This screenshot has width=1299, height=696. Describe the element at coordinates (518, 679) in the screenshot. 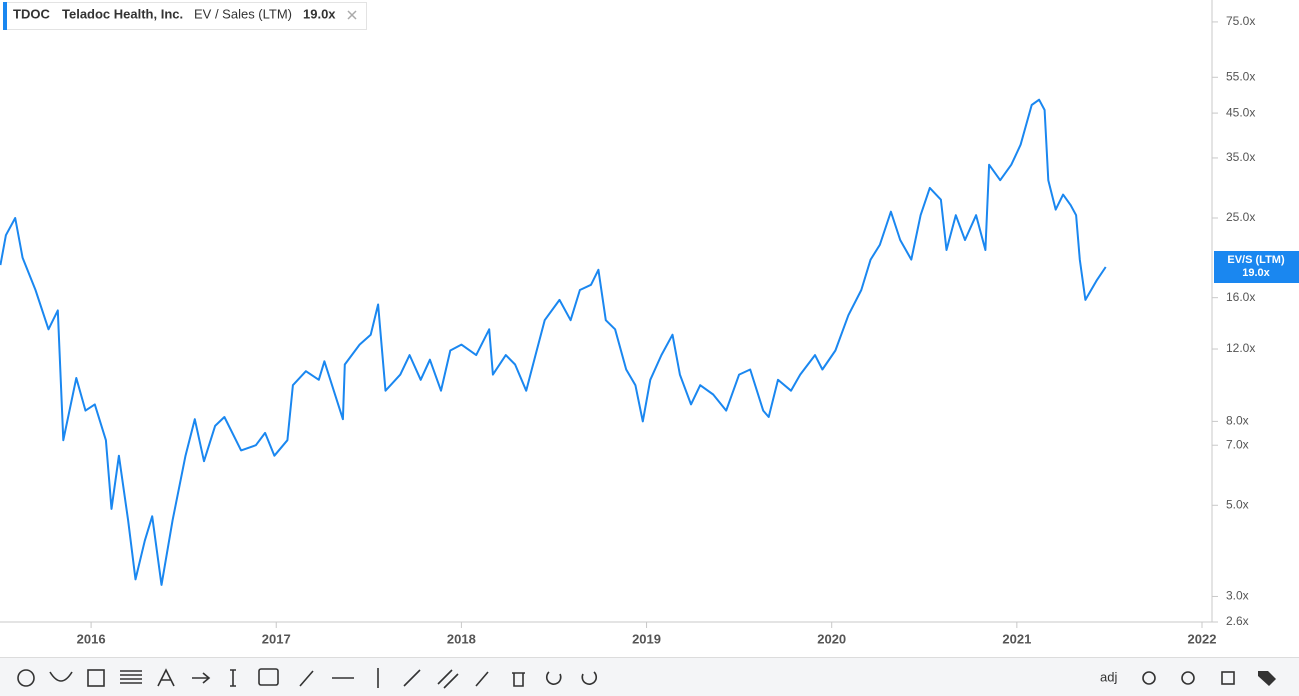

I see `tool-delete` at that location.